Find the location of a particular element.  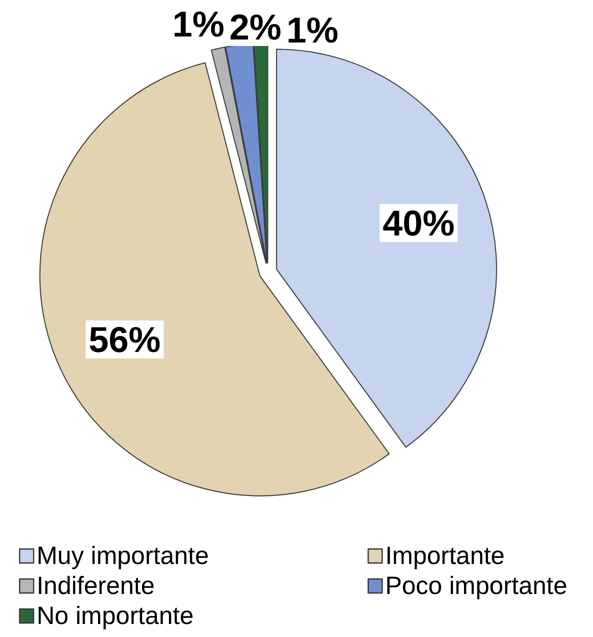

data-label: 40% is located at coordinates (418, 223).